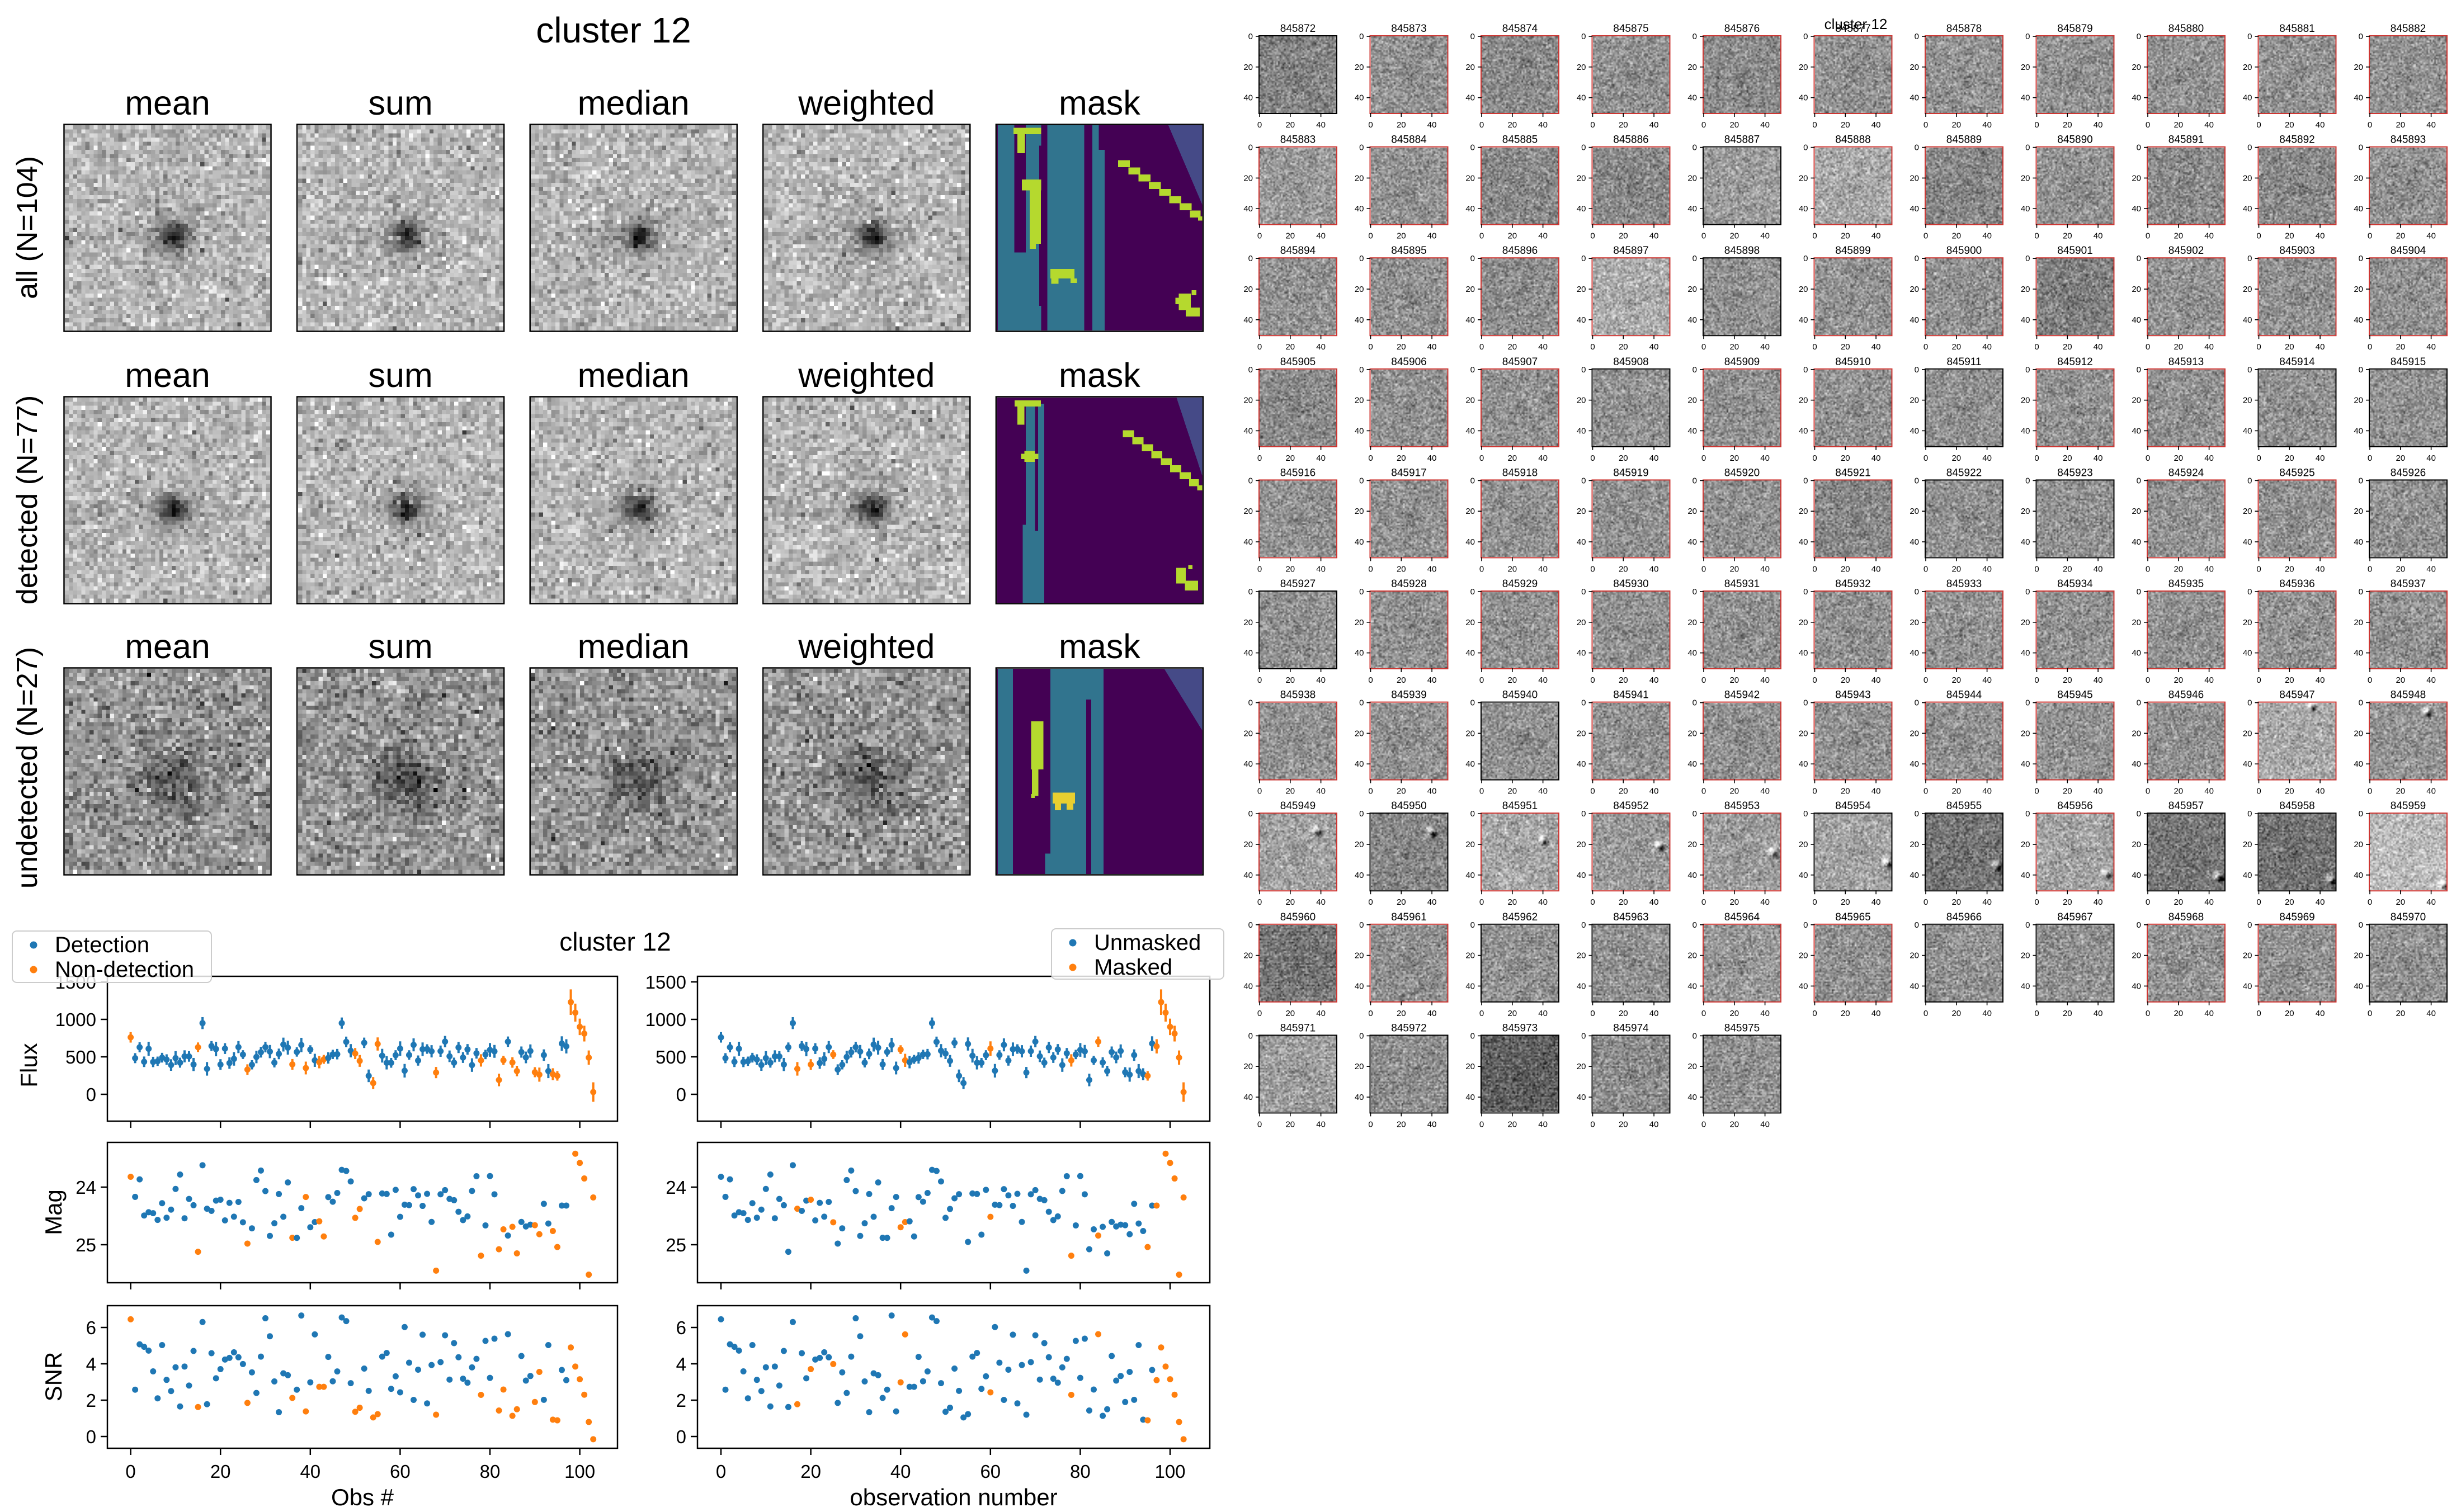 The width and height of the screenshot is (2461, 1512). Describe the element at coordinates (1520, 917) in the screenshot. I see `svg-text: 845962` at that location.